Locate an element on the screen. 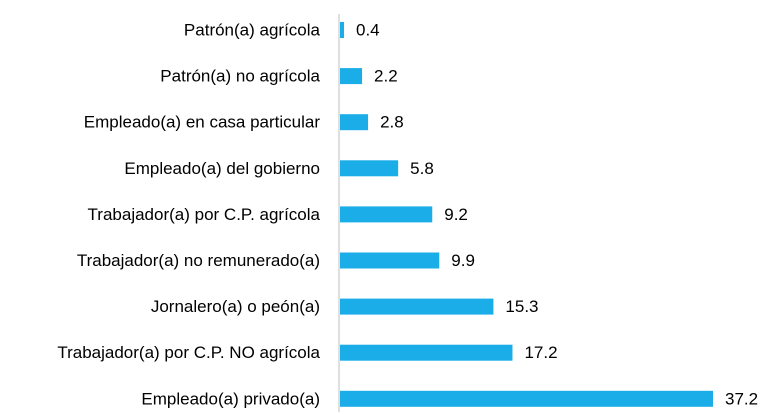 Image resolution: width=762 pixels, height=414 pixels. value-label: 15.3 is located at coordinates (521, 306).